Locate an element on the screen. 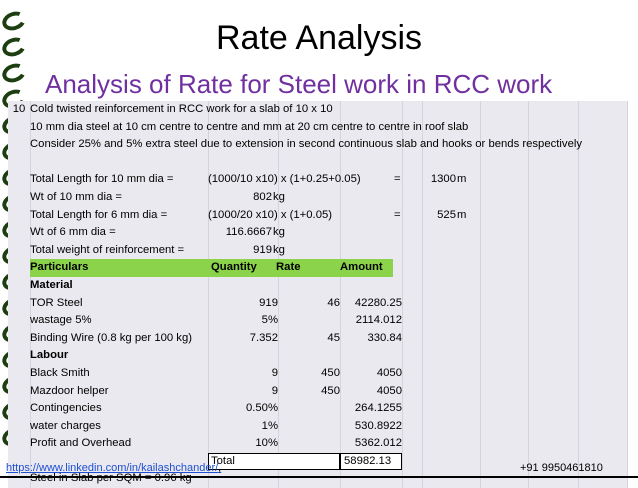  total-row: Total 58982.13 is located at coordinates (318, 461).